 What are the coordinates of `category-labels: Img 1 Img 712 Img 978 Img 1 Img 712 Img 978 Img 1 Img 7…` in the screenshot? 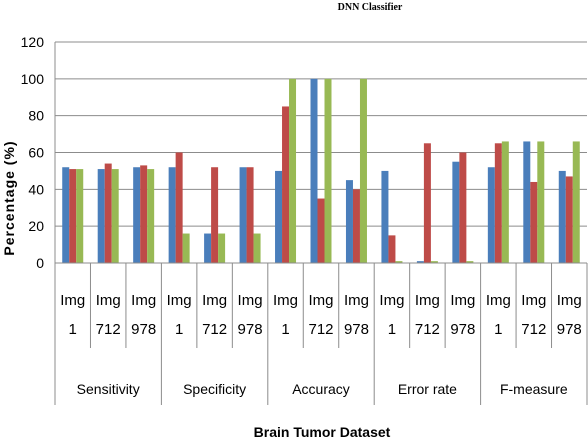 It's located at (321, 315).